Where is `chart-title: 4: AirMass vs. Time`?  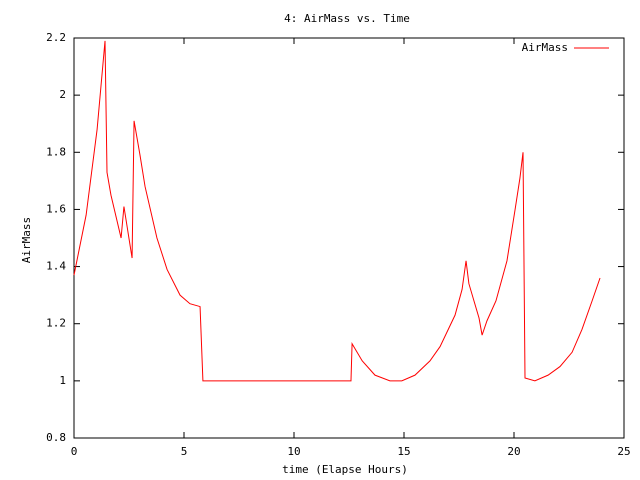
chart-title: 4: AirMass vs. Time is located at coordinates (347, 18).